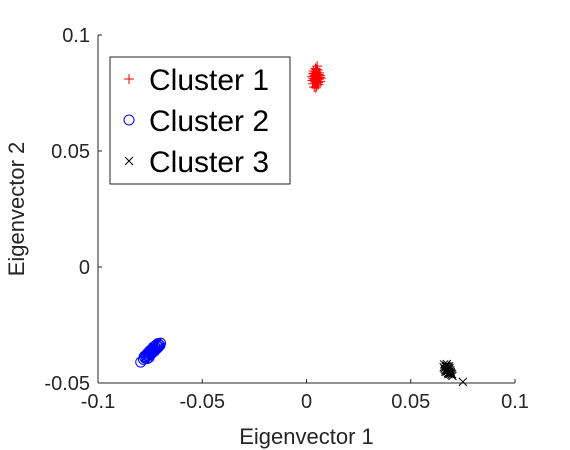 The image size is (570, 450). What do you see at coordinates (70, 152) in the screenshot?
I see `y-tick-label: 0.05` at bounding box center [70, 152].